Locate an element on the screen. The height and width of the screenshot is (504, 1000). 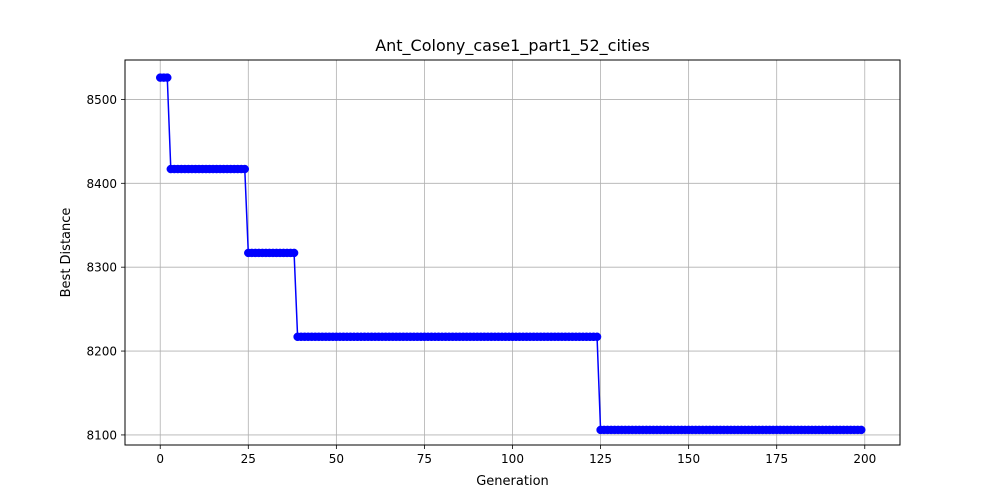
x-tick-label: 50 is located at coordinates (336, 459).